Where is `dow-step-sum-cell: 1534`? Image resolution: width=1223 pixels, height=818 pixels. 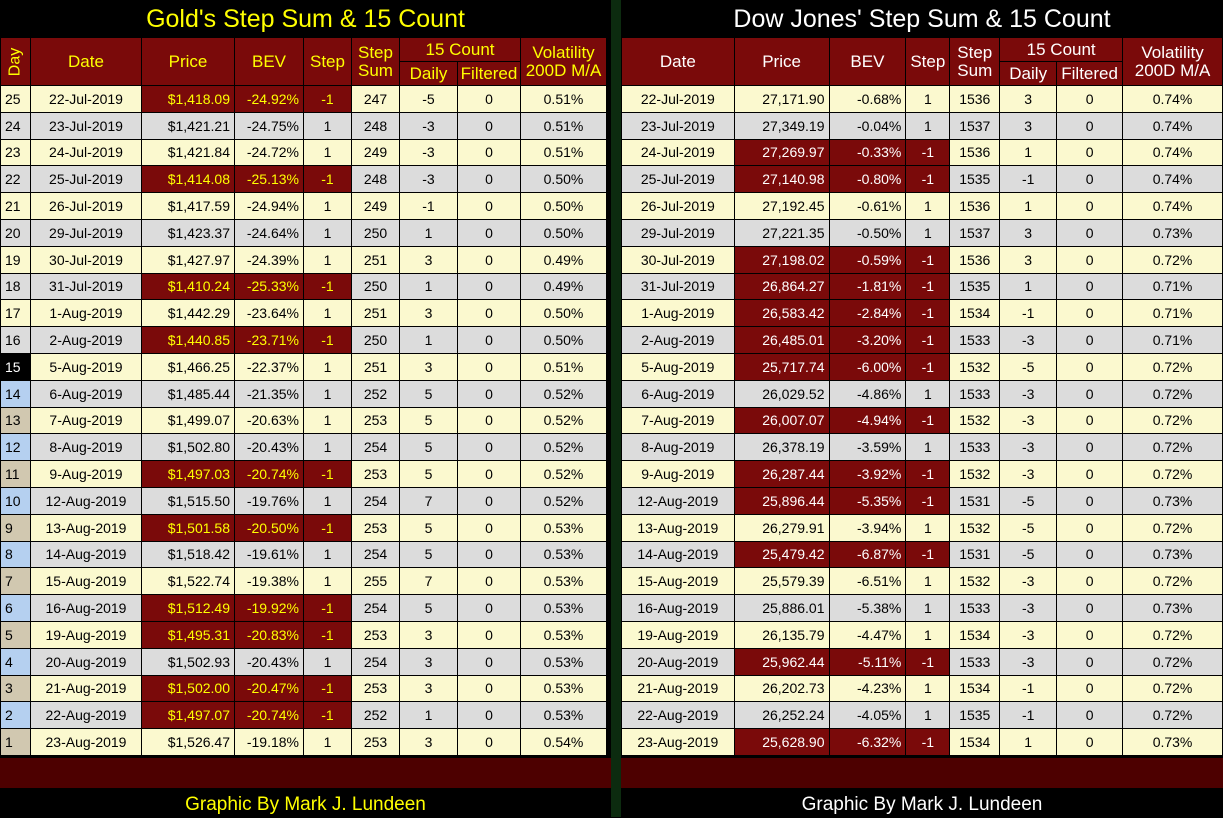
dow-step-sum-cell: 1534 is located at coordinates (975, 688).